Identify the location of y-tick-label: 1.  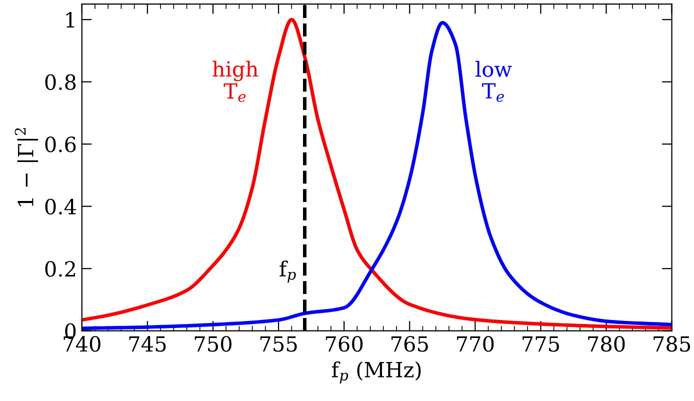
(70, 20).